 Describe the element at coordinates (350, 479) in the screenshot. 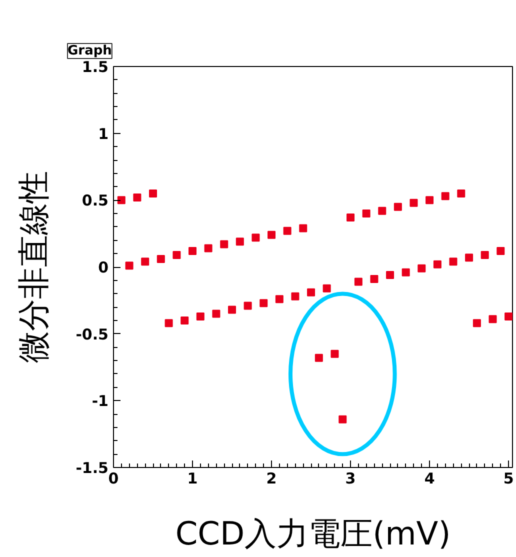

I see `x-tick-label: 3` at that location.